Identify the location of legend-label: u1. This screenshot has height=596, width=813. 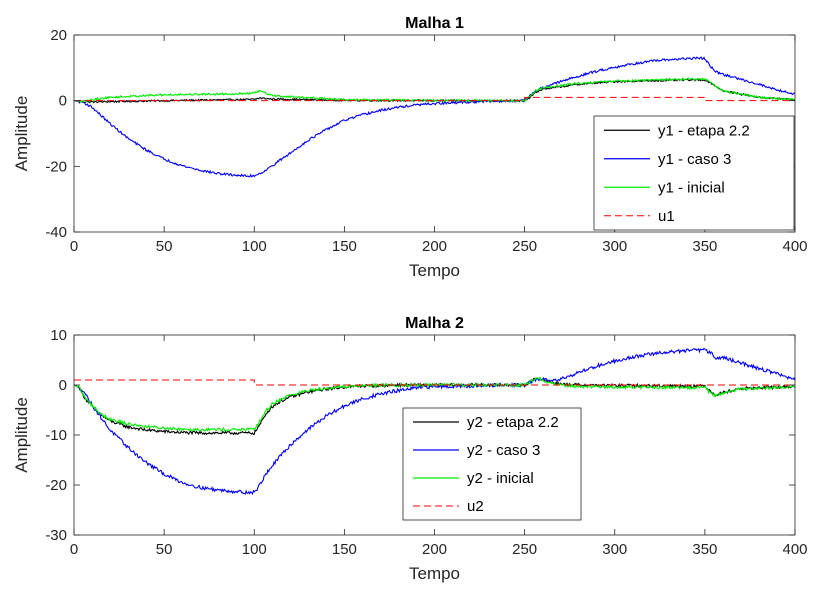
(666, 216).